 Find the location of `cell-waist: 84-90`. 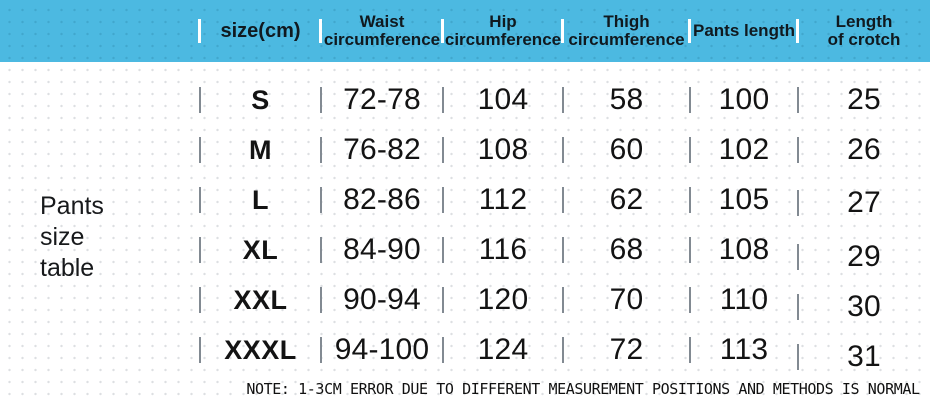

cell-waist: 84-90 is located at coordinates (381, 250).